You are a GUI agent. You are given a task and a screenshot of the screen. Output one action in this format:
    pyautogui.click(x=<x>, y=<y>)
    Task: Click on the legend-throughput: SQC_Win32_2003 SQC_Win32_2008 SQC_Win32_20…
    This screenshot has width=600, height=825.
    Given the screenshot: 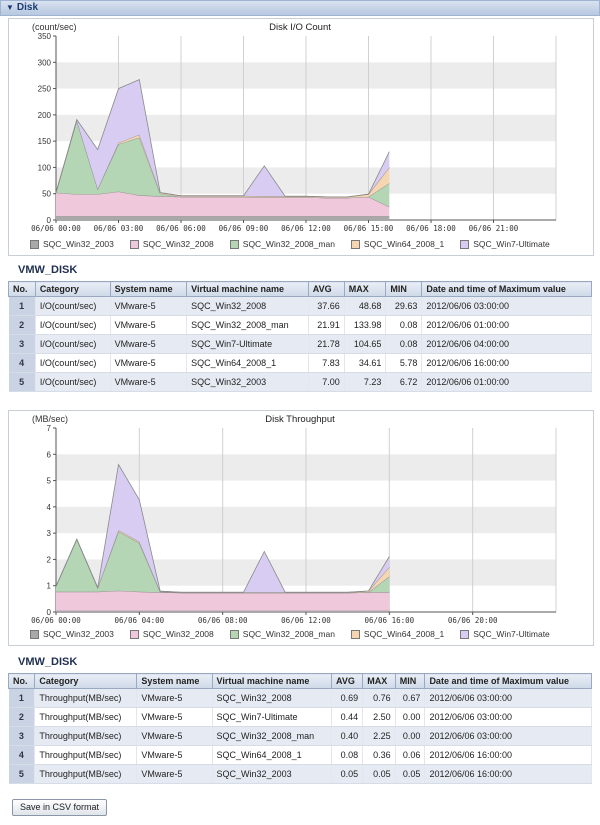 What is the action you would take?
    pyautogui.click(x=298, y=634)
    